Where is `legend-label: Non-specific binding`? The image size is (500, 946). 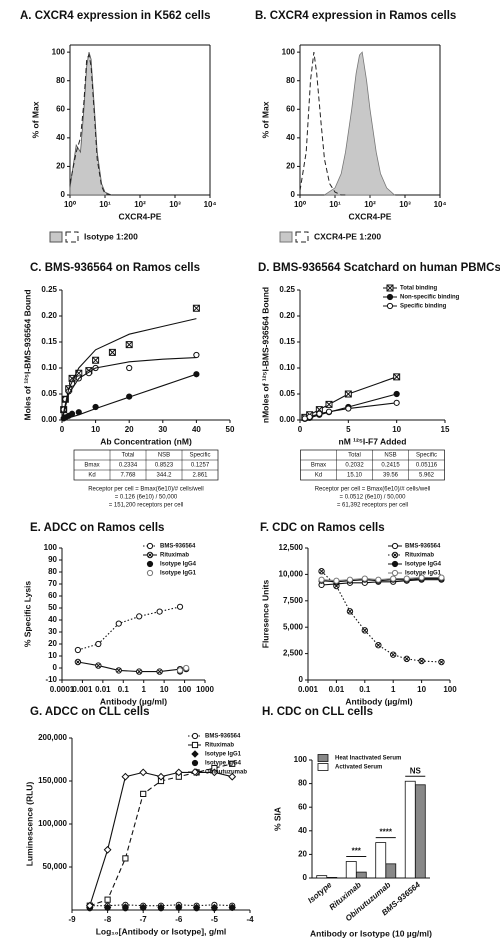 legend-label: Non-specific binding is located at coordinates (430, 298).